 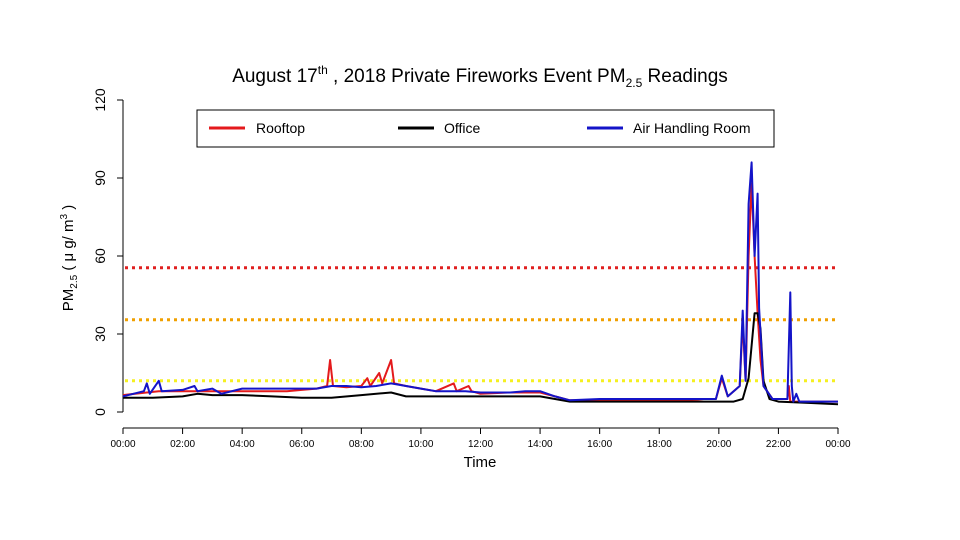 What do you see at coordinates (599, 444) in the screenshot?
I see `x-tick-label-8: 16:00` at bounding box center [599, 444].